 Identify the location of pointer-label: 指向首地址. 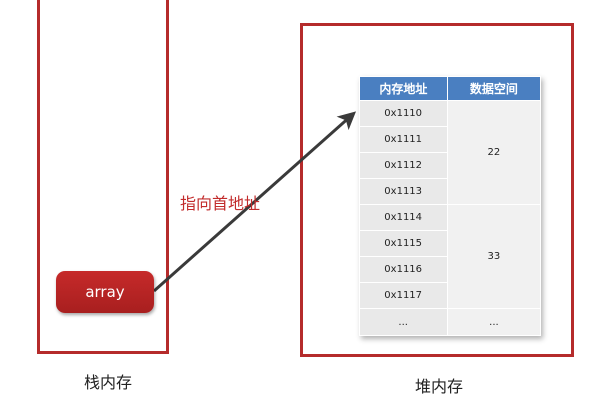
(220, 203).